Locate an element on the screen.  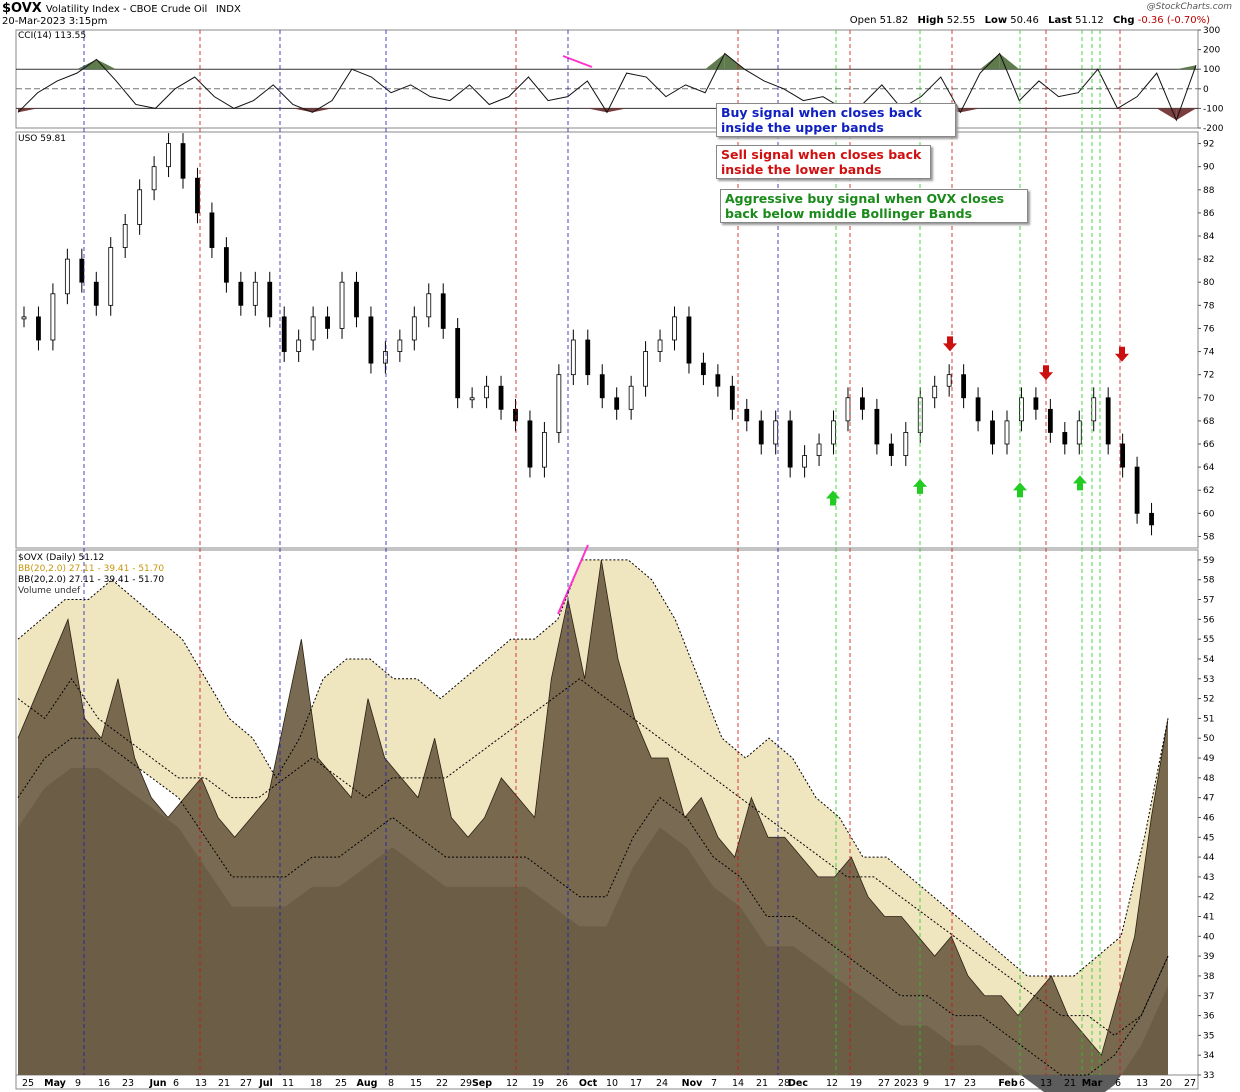
xtick-label: 12 is located at coordinates (512, 1083).